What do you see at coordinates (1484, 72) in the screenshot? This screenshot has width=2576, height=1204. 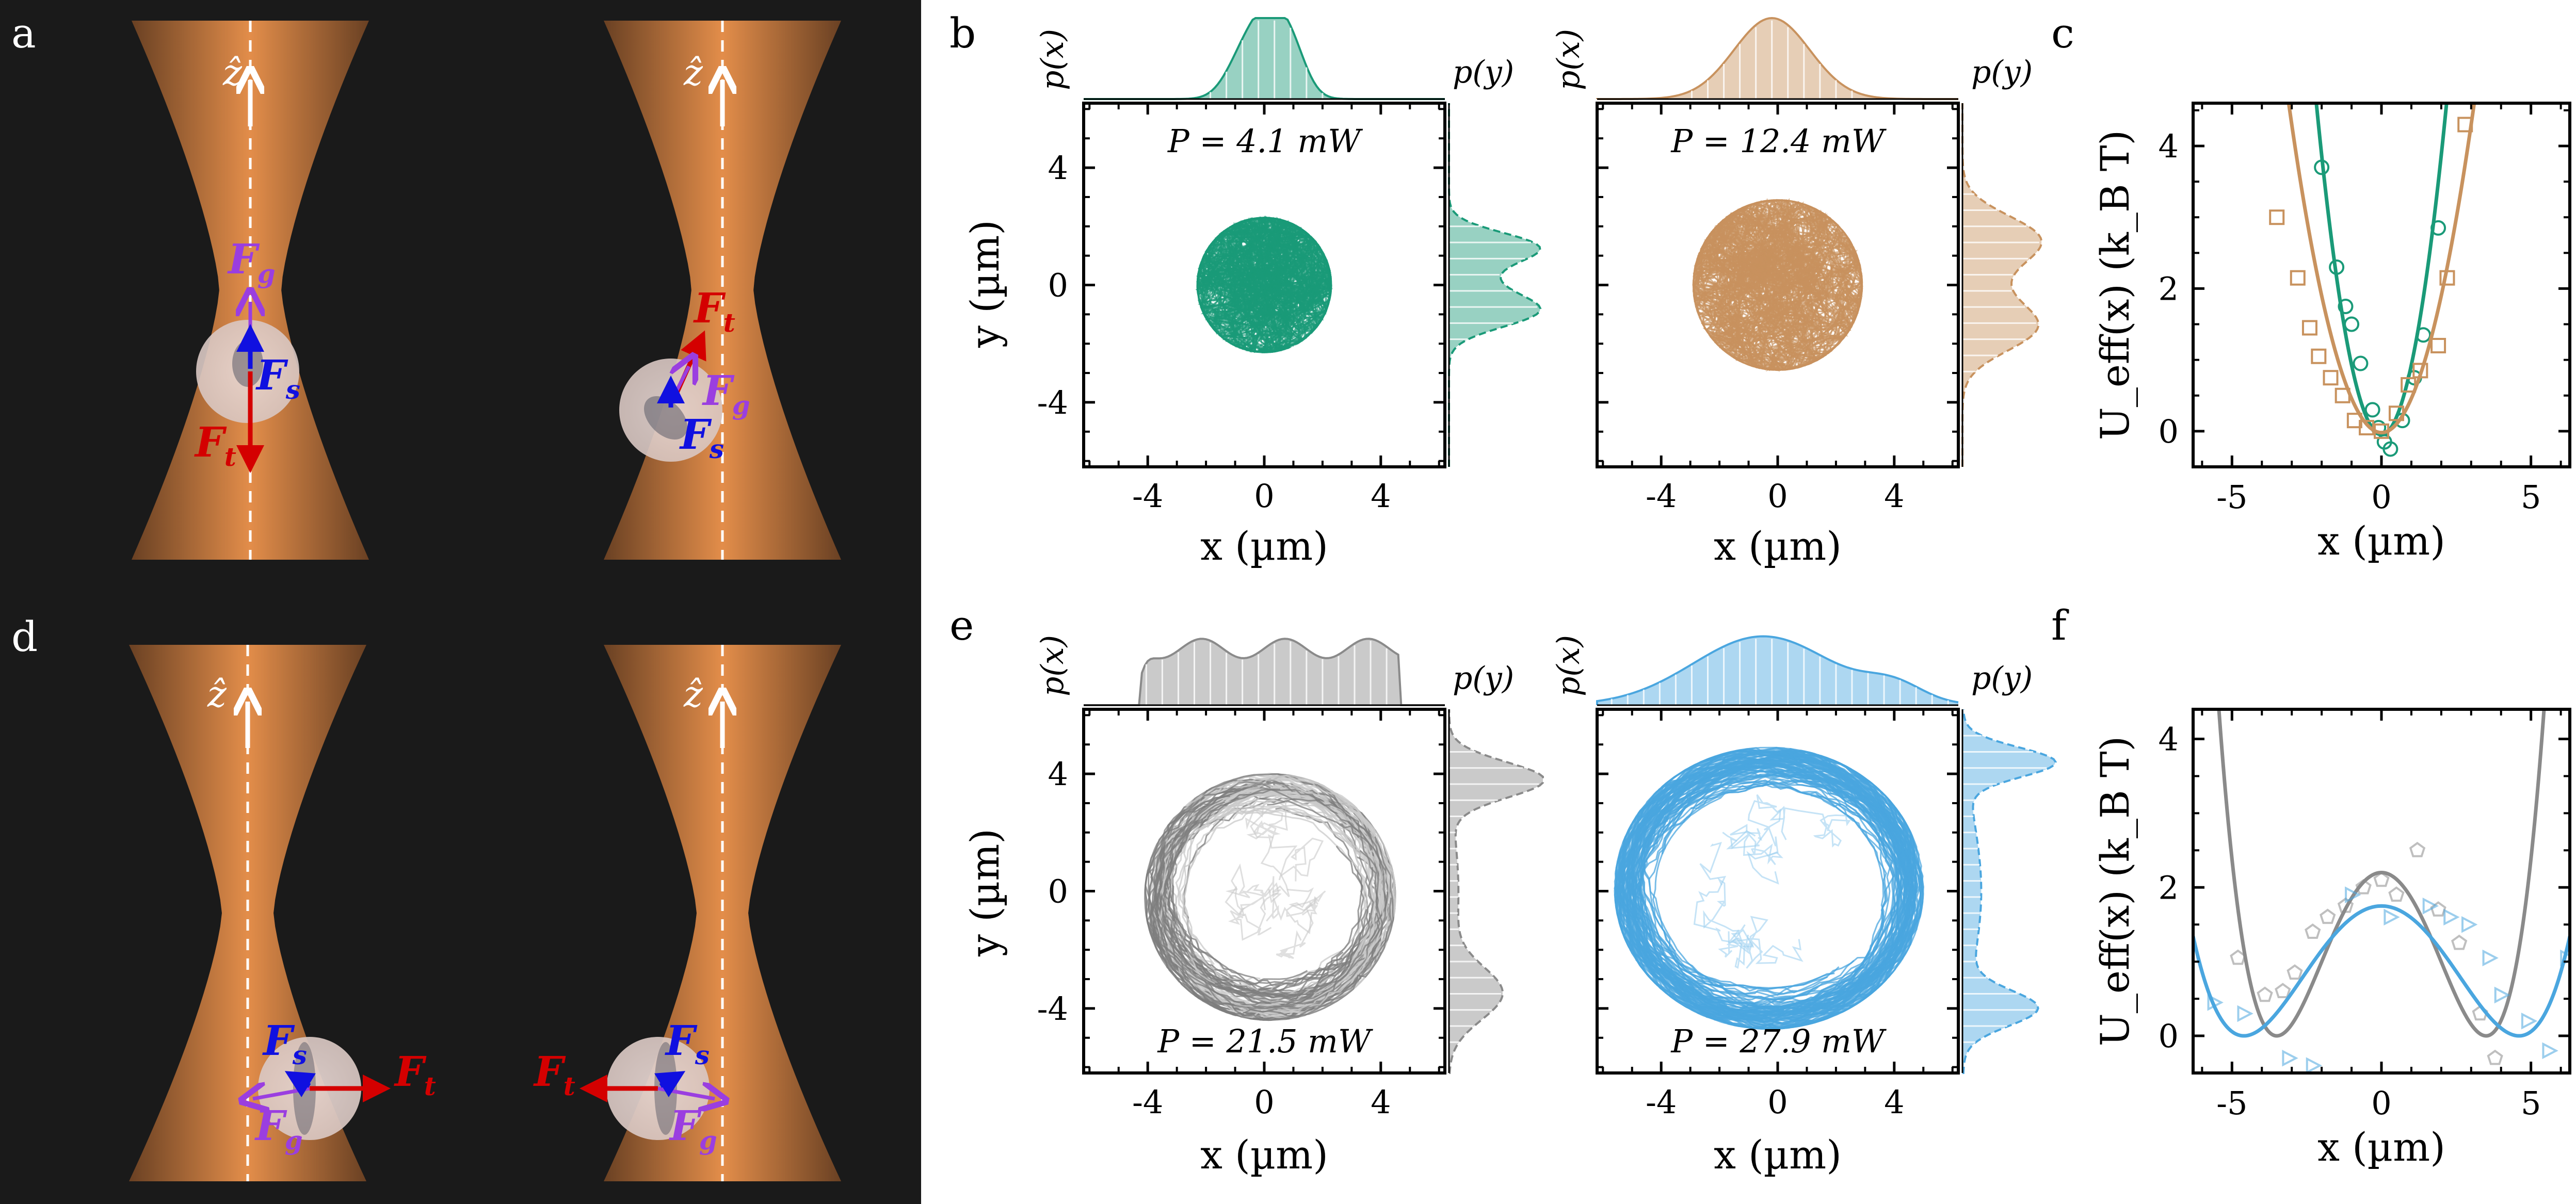 I see `py-label: p(y)` at bounding box center [1484, 72].